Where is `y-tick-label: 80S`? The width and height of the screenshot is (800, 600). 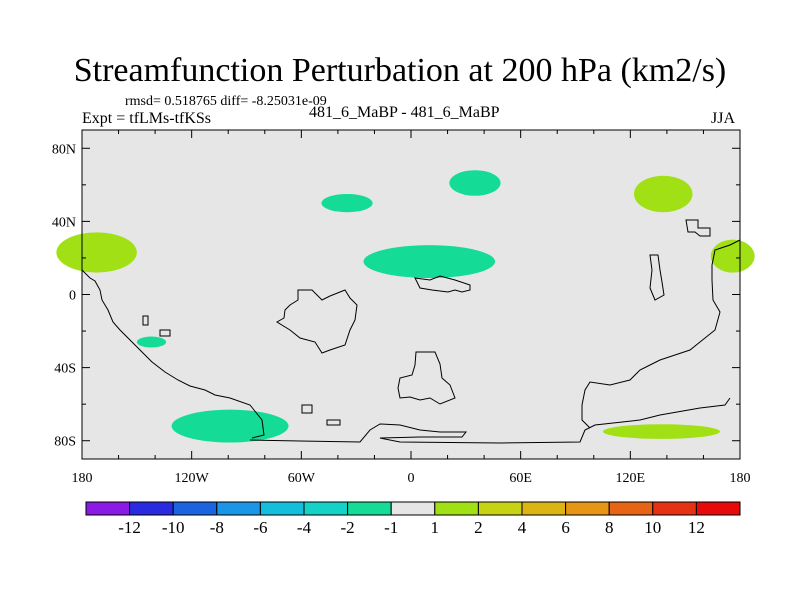 y-tick-label: 80S is located at coordinates (65, 442).